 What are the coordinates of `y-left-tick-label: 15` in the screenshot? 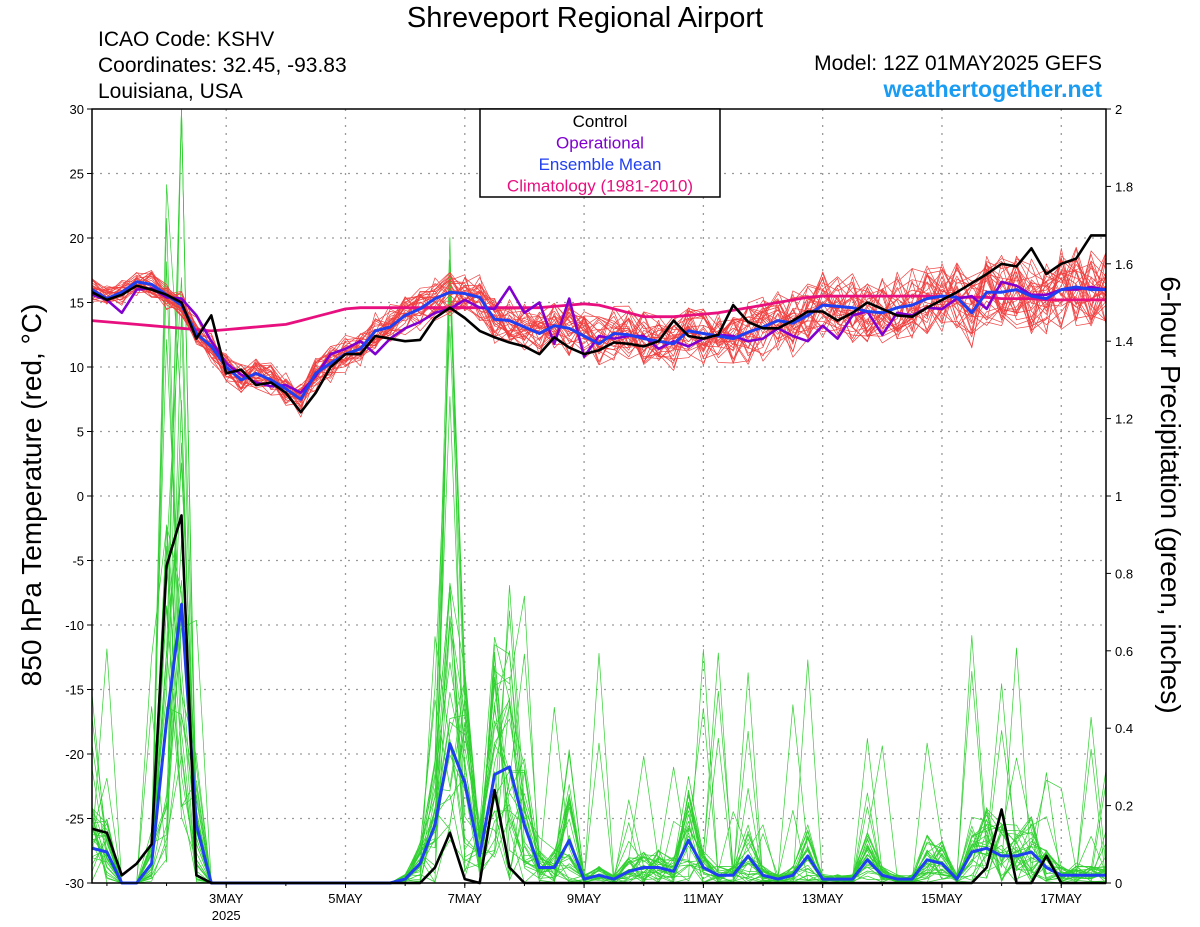 It's located at (77, 303).